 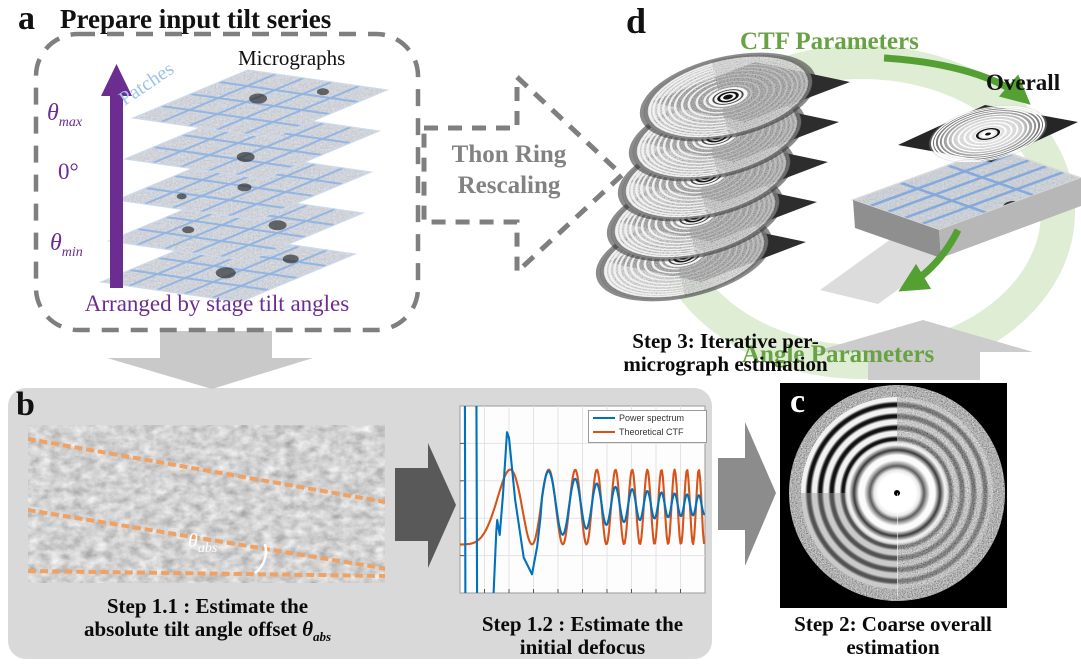 What do you see at coordinates (798, 401) in the screenshot?
I see `panel-c-label: c` at bounding box center [798, 401].